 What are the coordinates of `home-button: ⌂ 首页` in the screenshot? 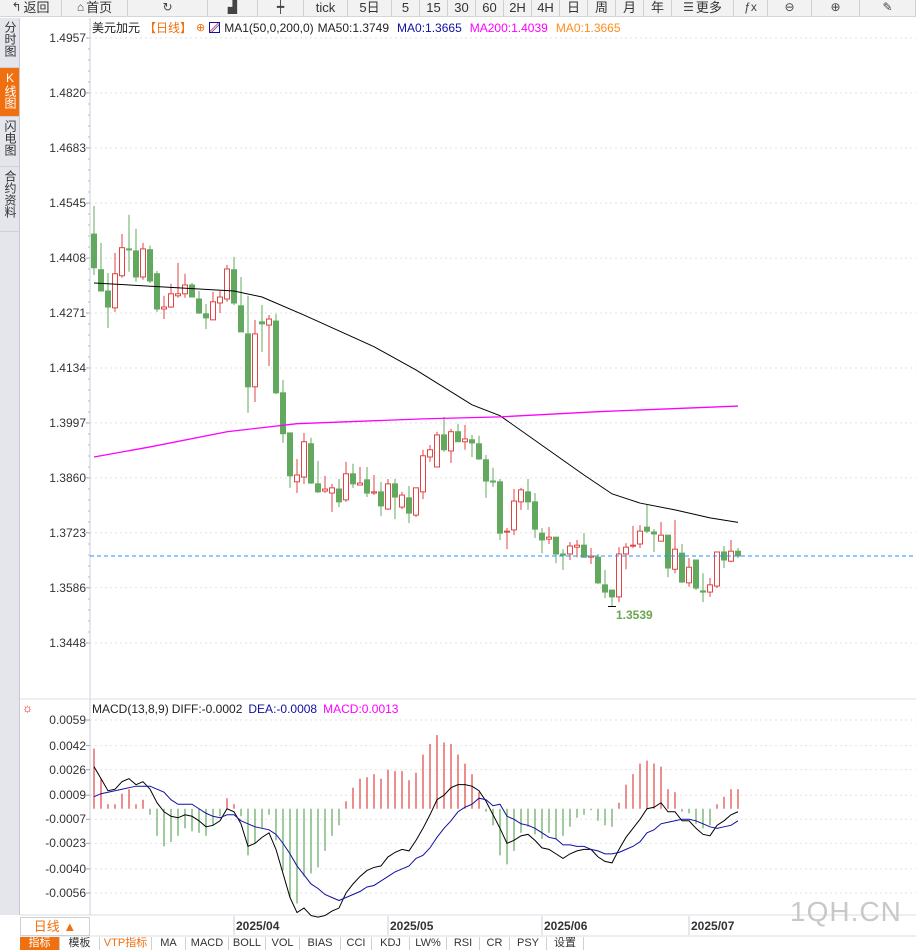 It's located at (95, 8).